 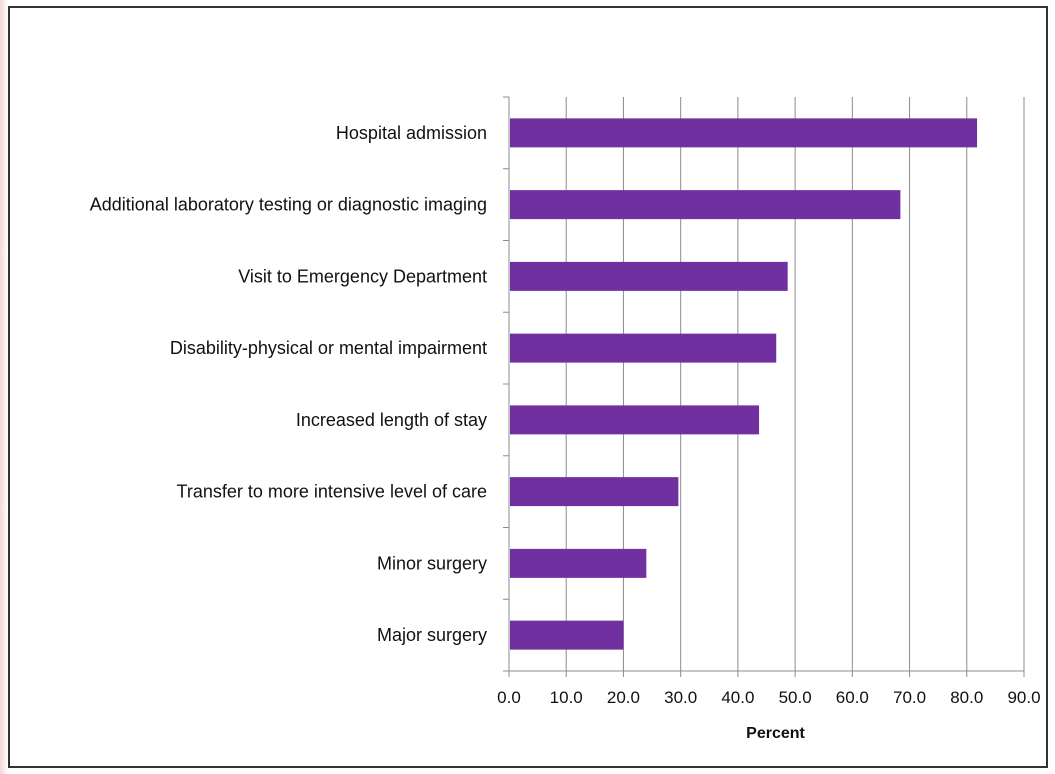 What do you see at coordinates (362, 276) in the screenshot?
I see `category-label: Visit to Emergency Department` at bounding box center [362, 276].